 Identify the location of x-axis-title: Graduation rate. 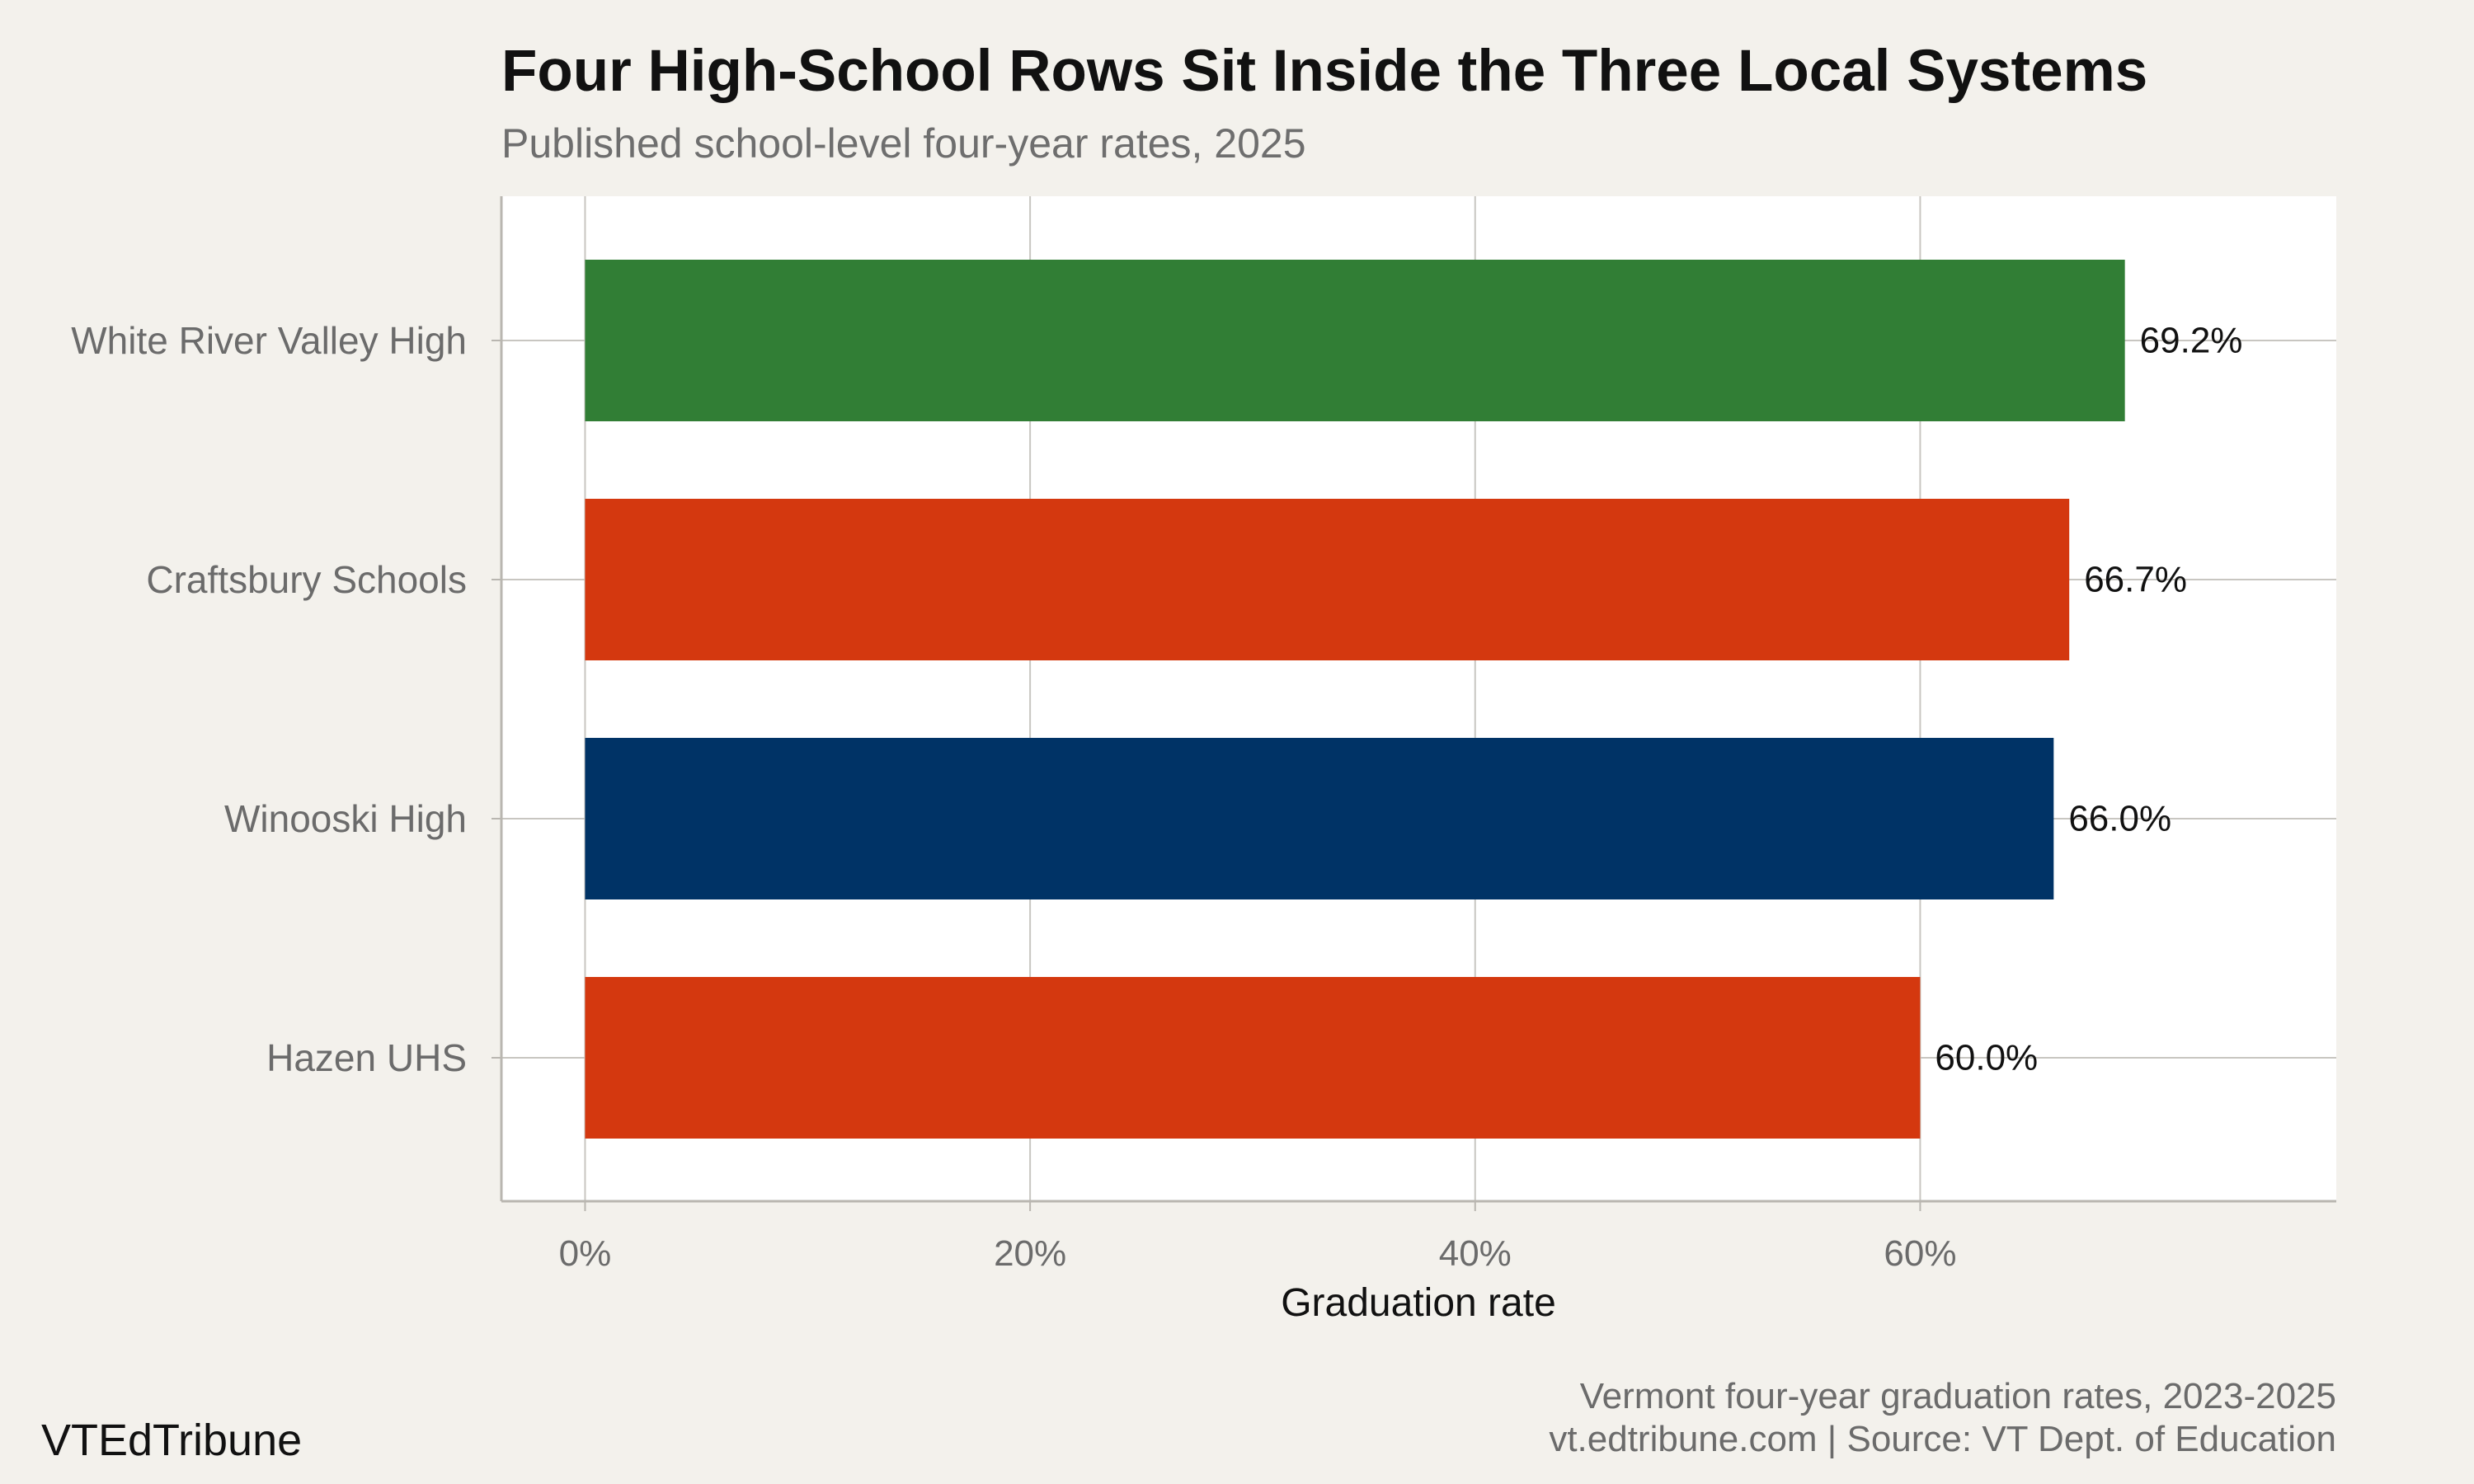
(1418, 1303).